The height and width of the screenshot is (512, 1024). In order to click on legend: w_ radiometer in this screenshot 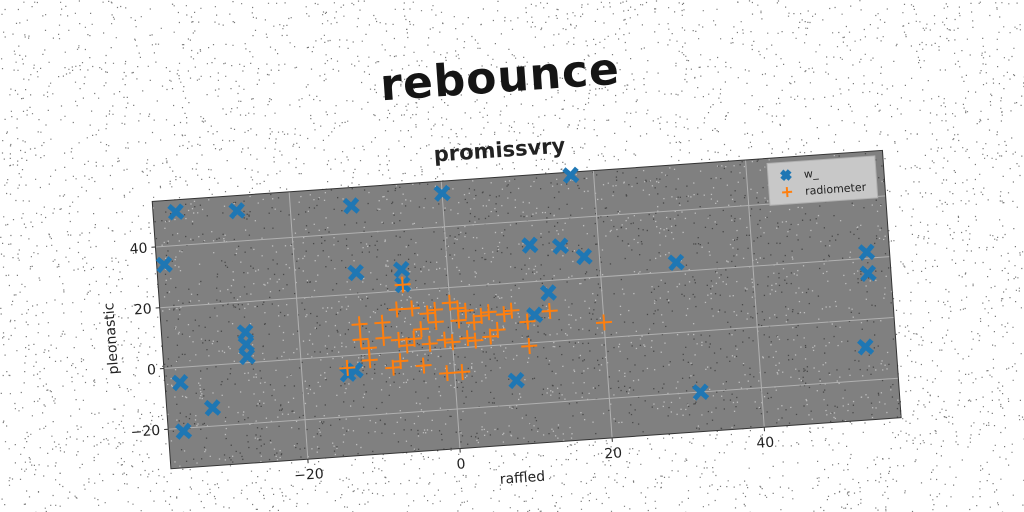, I will do `click(822, 180)`.